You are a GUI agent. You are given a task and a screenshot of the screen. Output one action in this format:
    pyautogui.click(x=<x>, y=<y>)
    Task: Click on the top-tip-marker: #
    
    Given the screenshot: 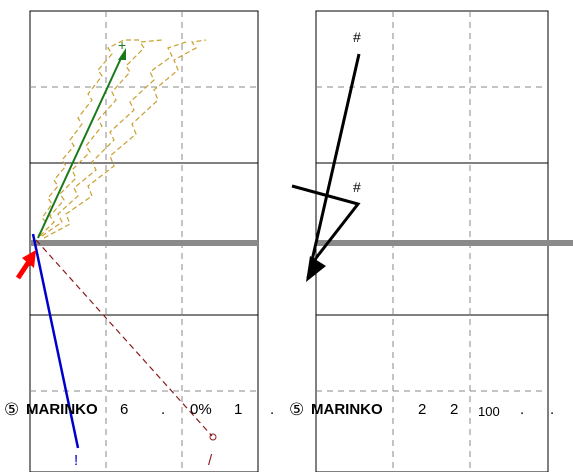 What is the action you would take?
    pyautogui.click(x=357, y=37)
    